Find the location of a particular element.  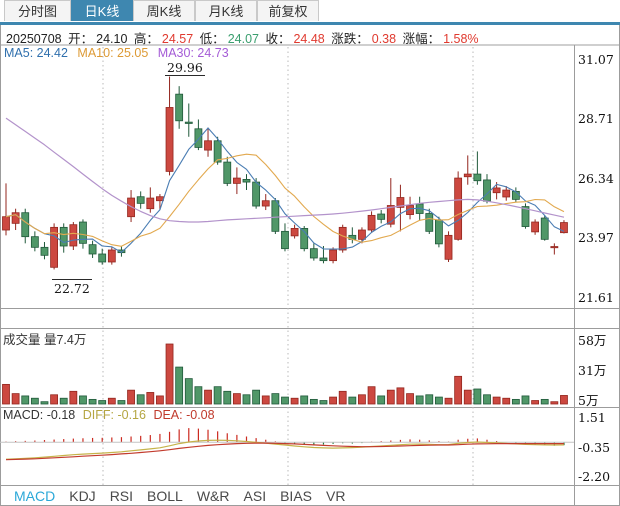

price-axis-tick-2: 28.71 is located at coordinates (596, 118).